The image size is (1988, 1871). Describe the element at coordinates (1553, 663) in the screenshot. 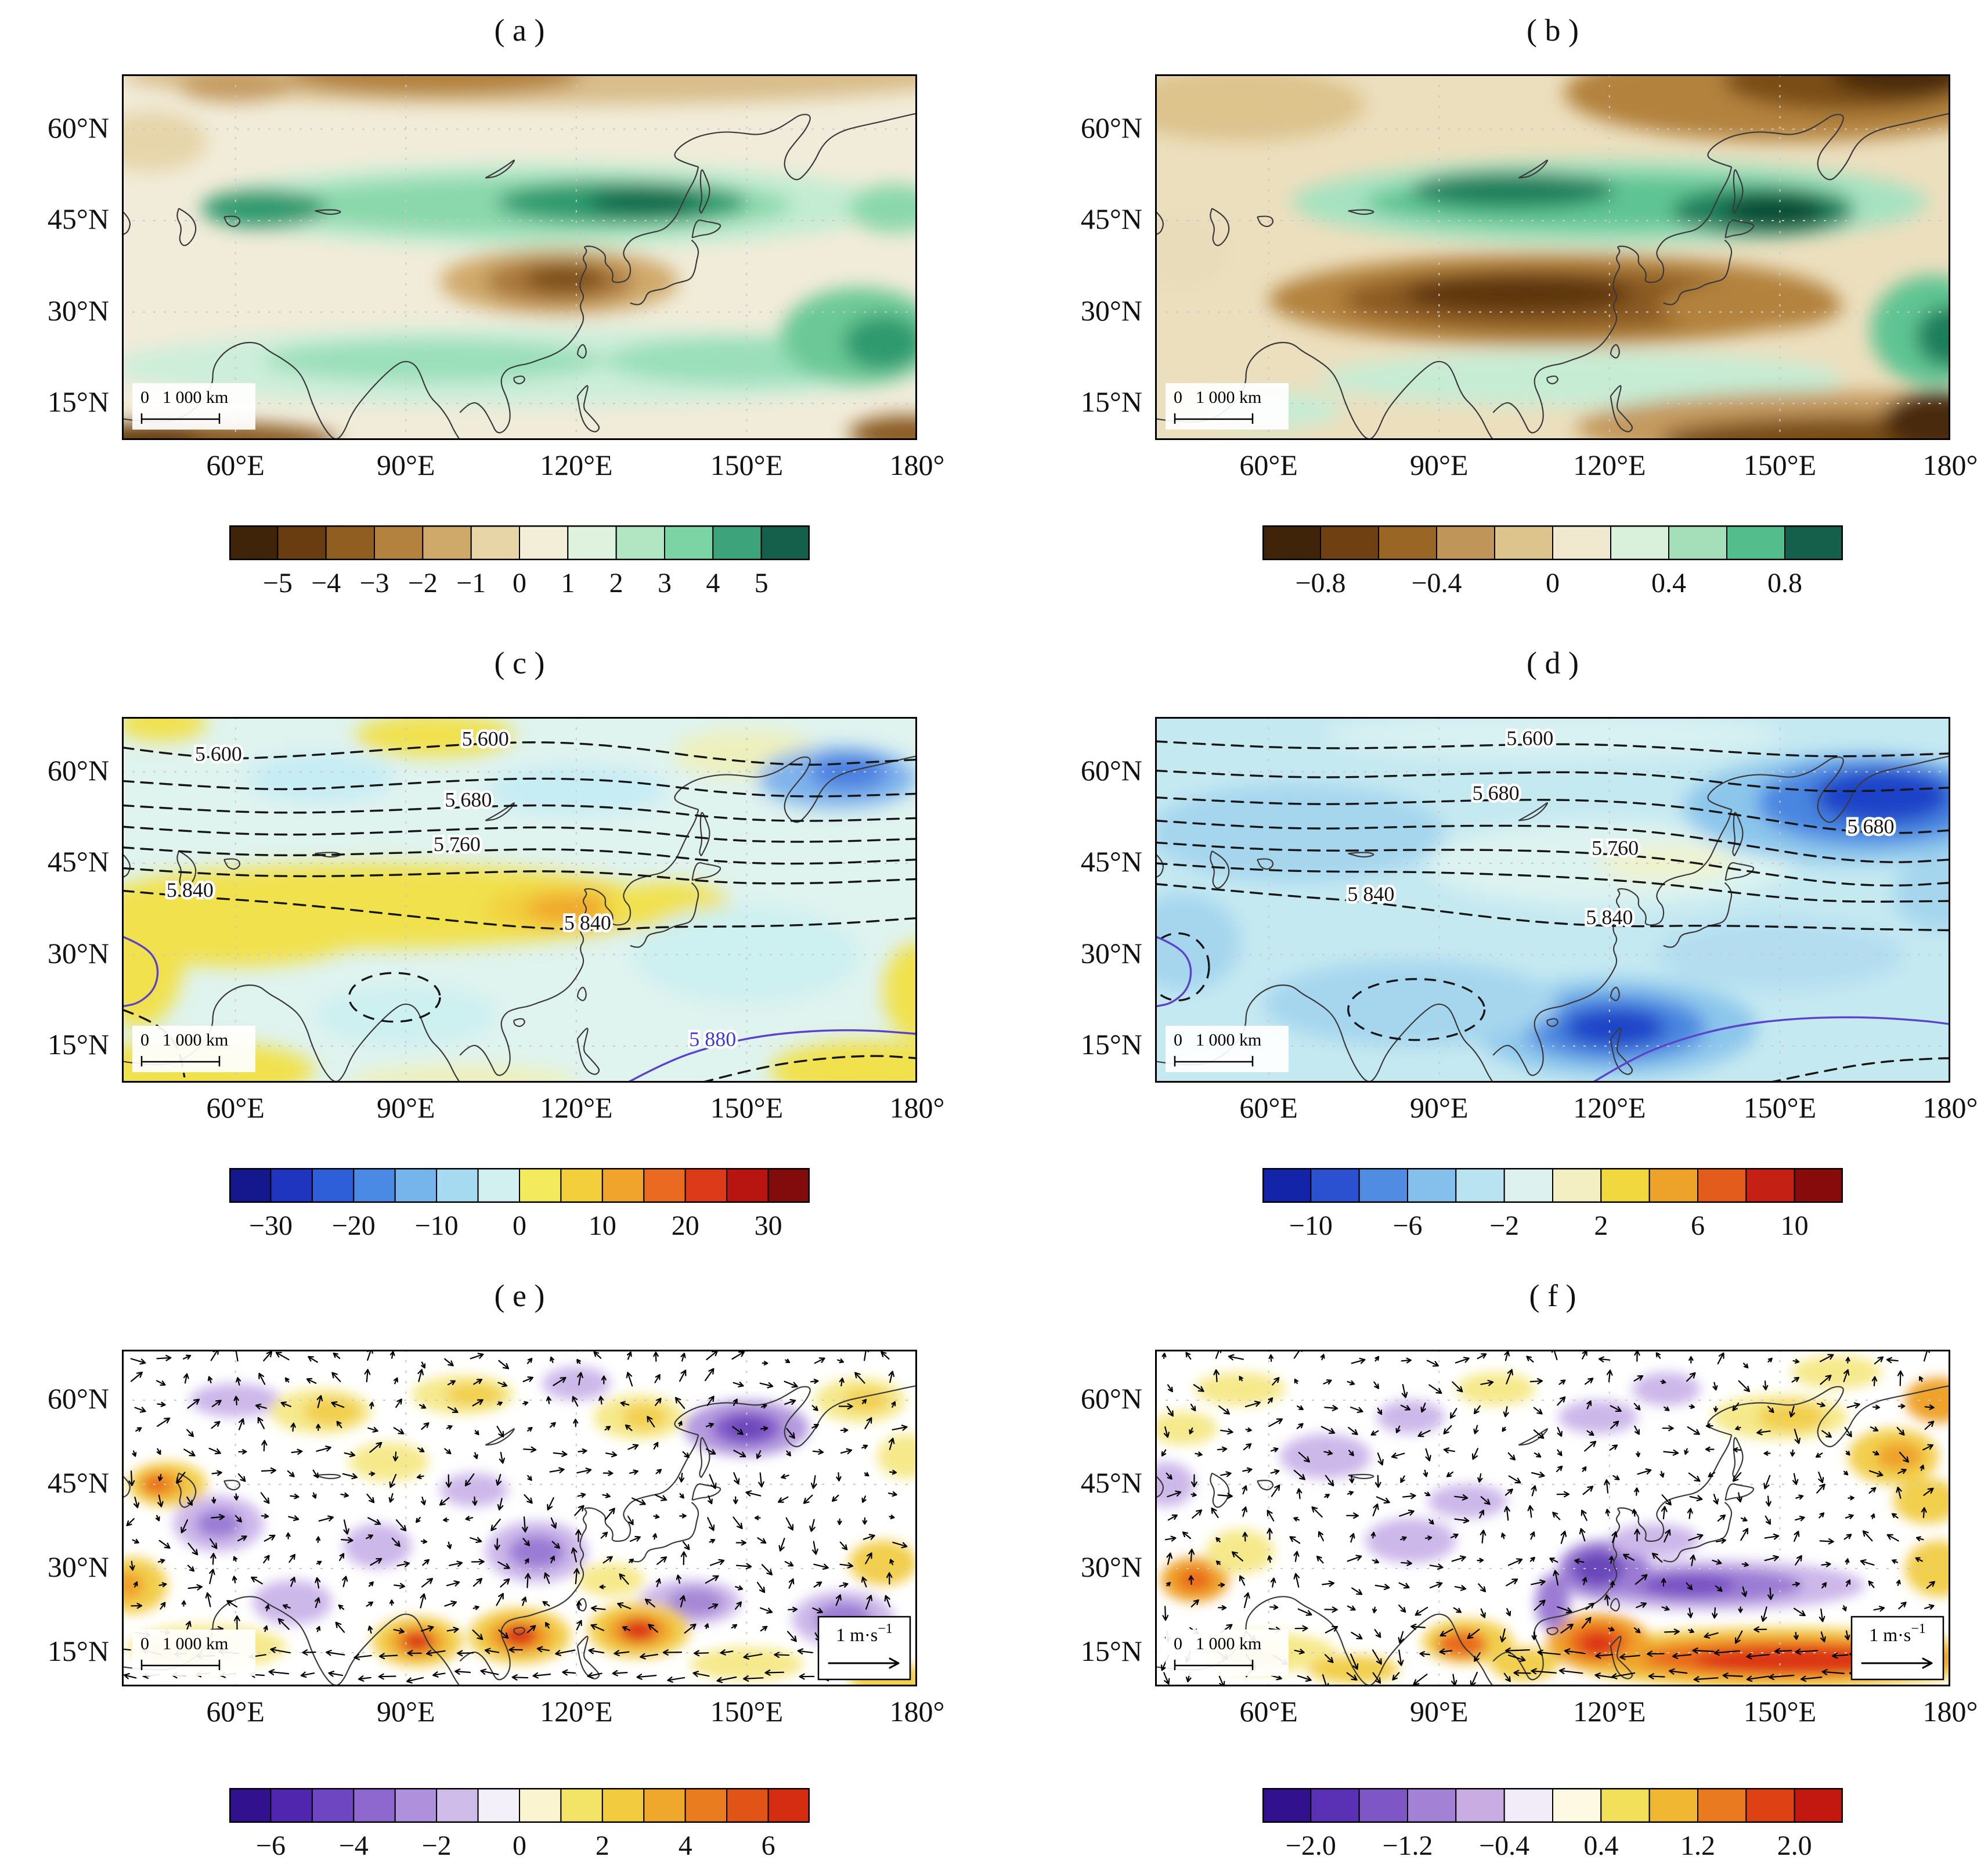

I see `panel-title-d: ( d )` at that location.